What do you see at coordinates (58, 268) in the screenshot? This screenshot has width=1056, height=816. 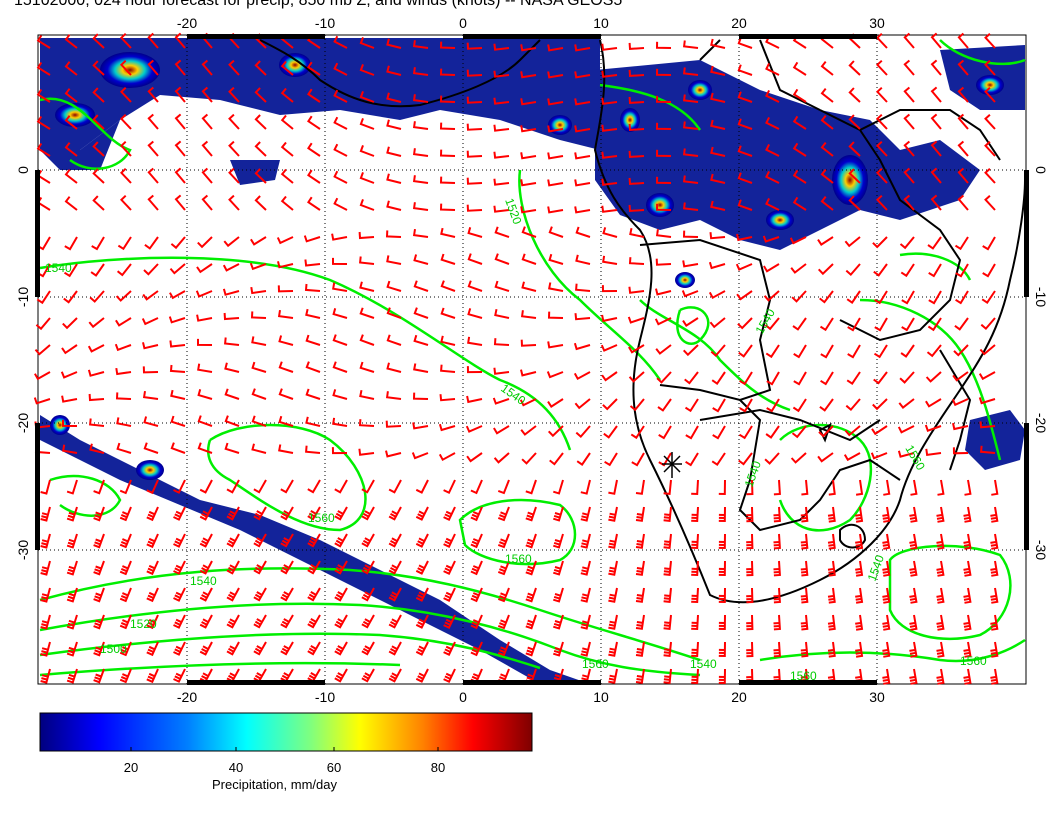 I see `contour-label: 1540` at bounding box center [58, 268].